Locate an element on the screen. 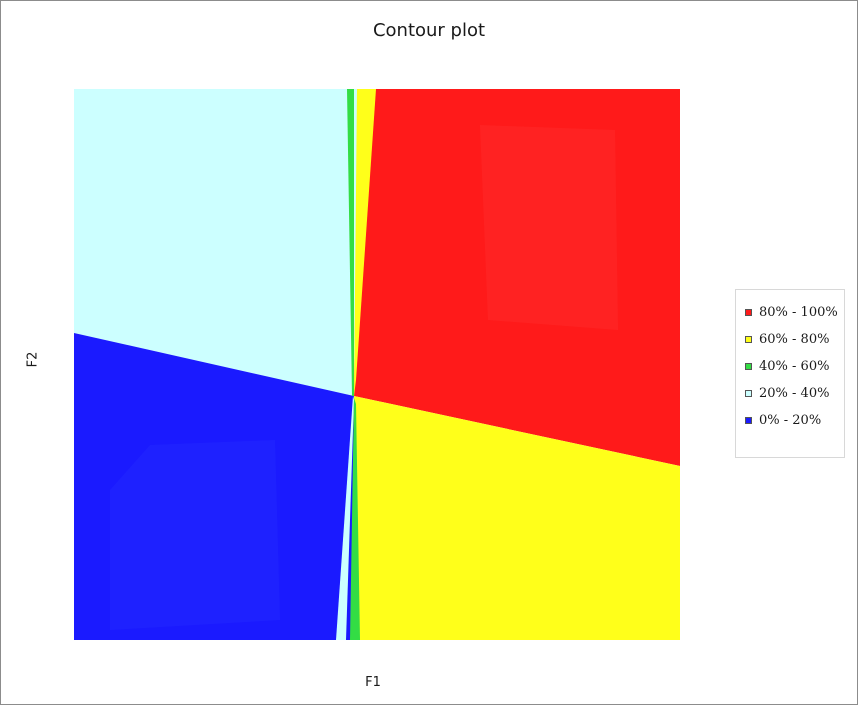  legend-label: 40% - 60% is located at coordinates (794, 366).